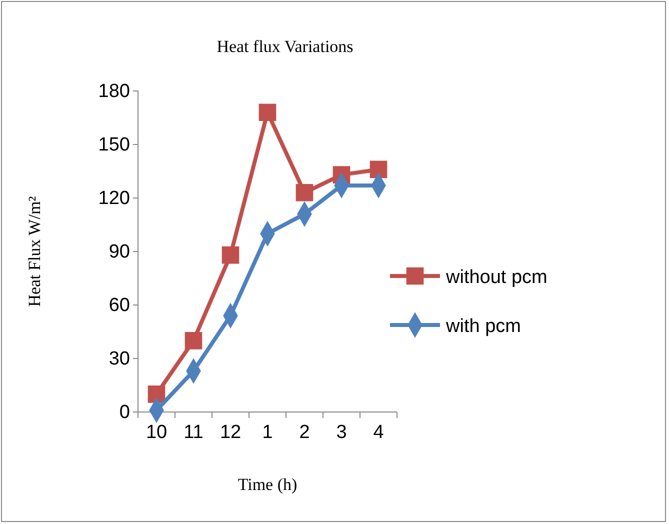 The height and width of the screenshot is (524, 669). What do you see at coordinates (378, 432) in the screenshot?
I see `x-tick-label: 4` at bounding box center [378, 432].